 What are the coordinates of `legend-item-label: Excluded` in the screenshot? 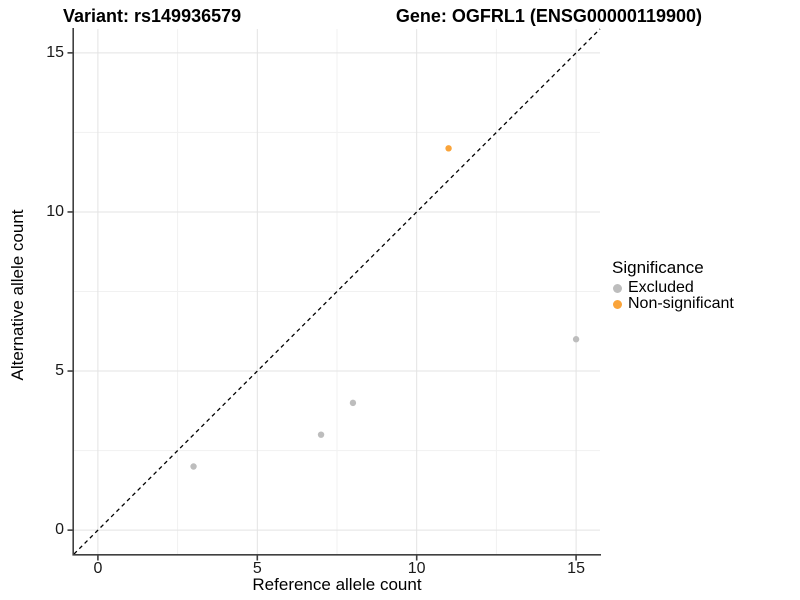 It's located at (661, 287).